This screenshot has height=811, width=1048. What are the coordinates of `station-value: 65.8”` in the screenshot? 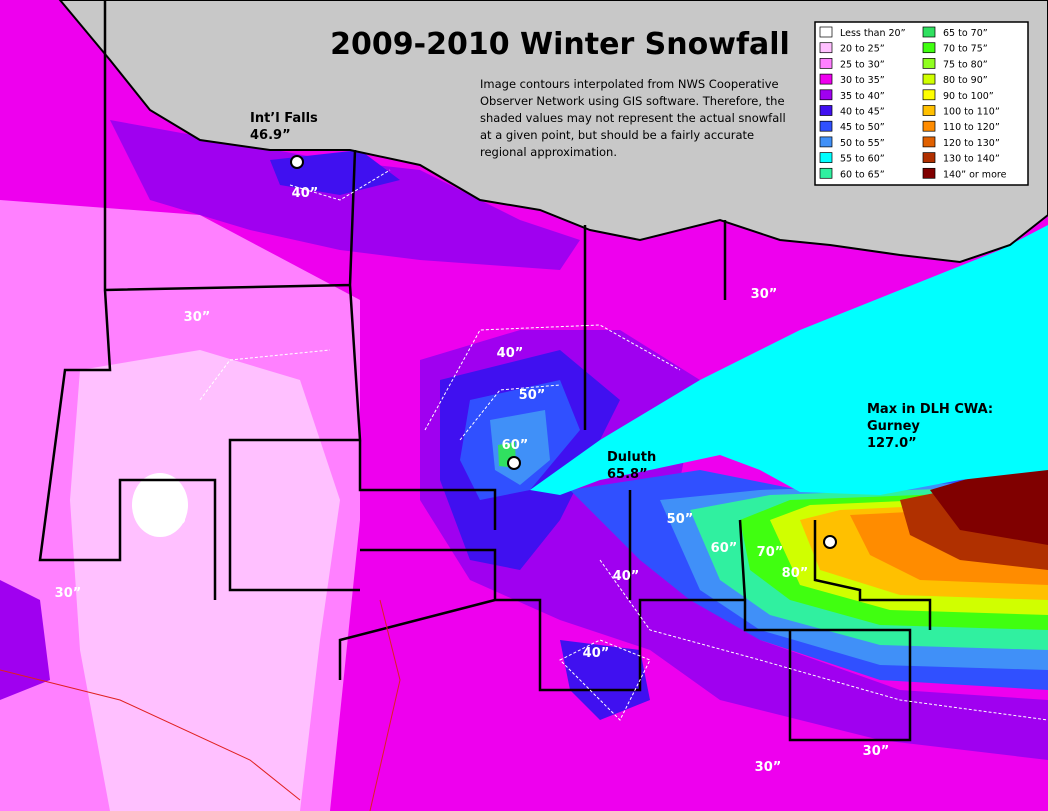 It's located at (627, 474).